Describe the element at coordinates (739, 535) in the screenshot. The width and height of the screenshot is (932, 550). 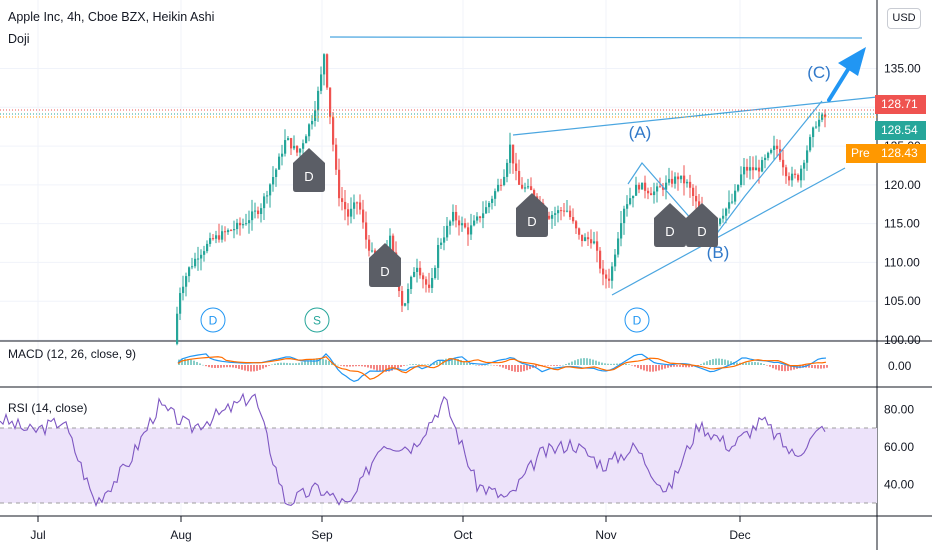
I see `time-tick-label: Dec` at that location.